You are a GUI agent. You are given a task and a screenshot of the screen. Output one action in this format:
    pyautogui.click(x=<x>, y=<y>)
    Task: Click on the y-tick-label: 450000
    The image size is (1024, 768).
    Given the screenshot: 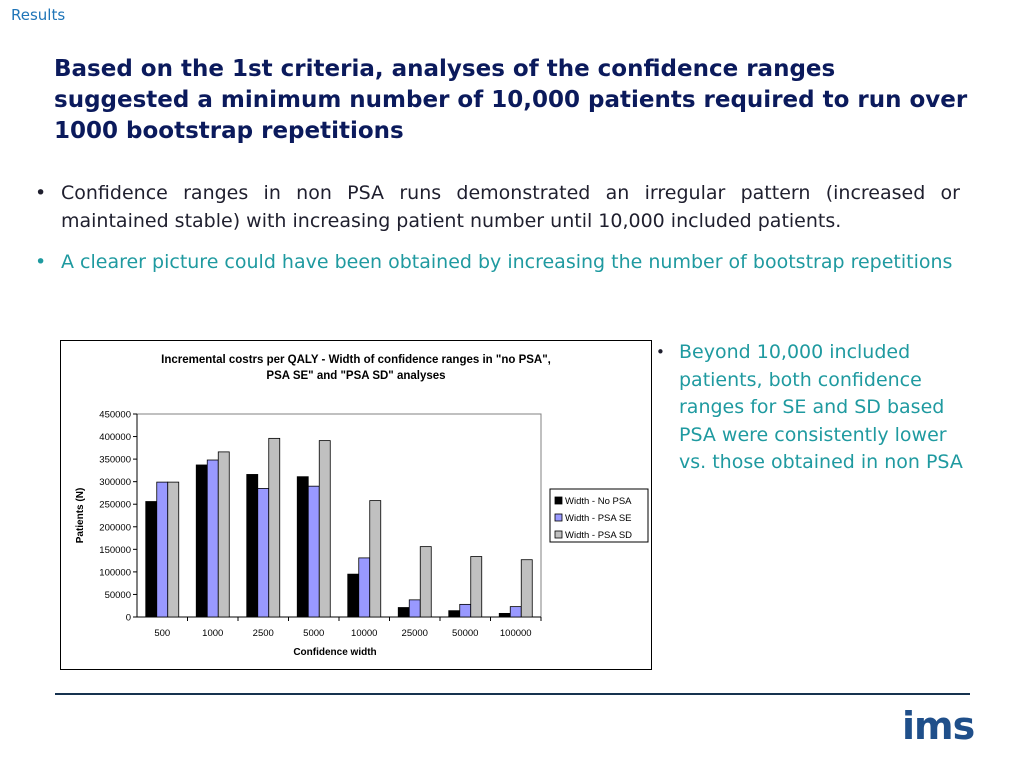 What is the action you would take?
    pyautogui.click(x=115, y=415)
    